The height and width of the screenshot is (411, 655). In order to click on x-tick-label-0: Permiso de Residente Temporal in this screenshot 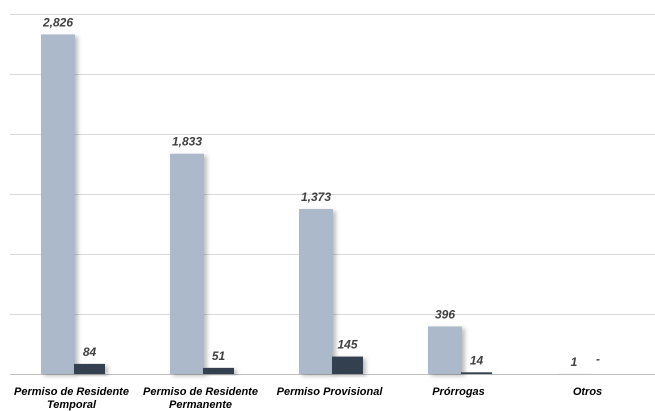, I will do `click(71, 398)`.